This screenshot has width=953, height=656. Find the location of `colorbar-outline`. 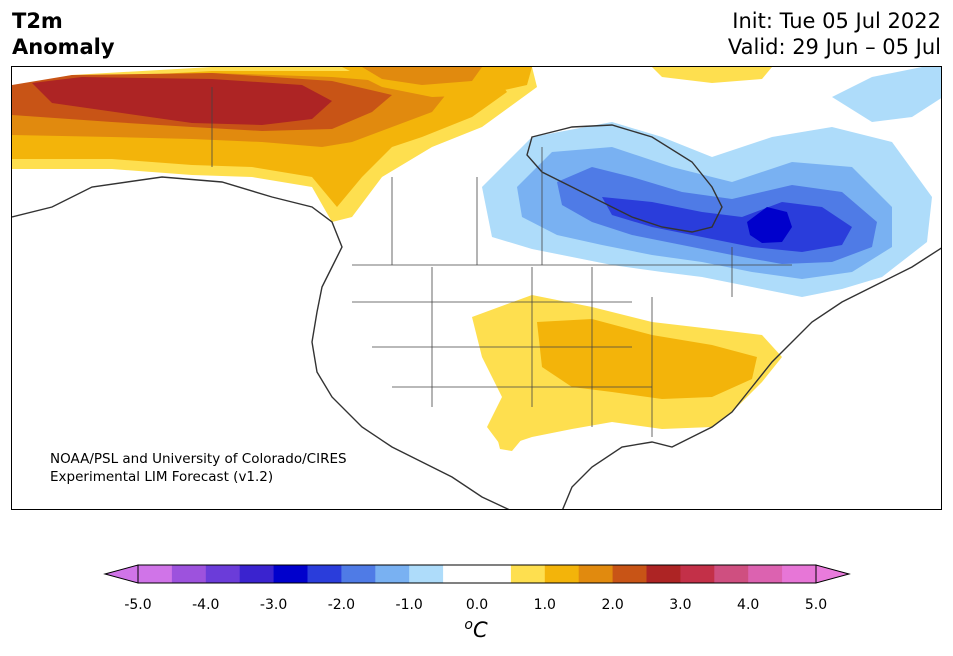

colorbar-outline is located at coordinates (477, 574).